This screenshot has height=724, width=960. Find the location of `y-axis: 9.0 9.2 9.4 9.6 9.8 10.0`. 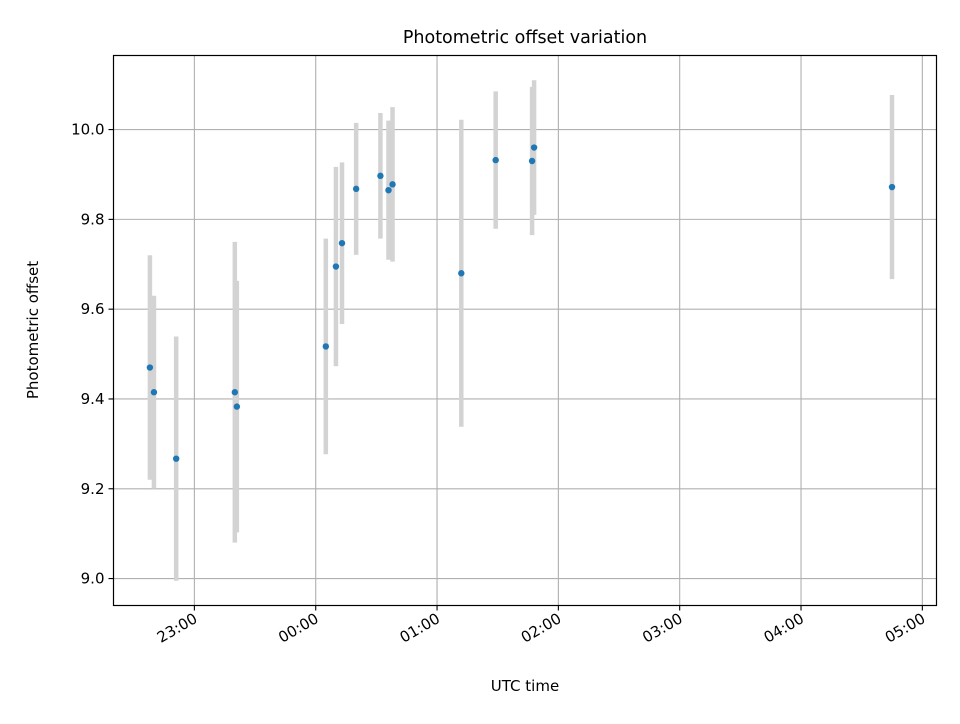

y-axis: 9.0 9.2 9.4 9.6 9.8 10.0 is located at coordinates (92, 354).